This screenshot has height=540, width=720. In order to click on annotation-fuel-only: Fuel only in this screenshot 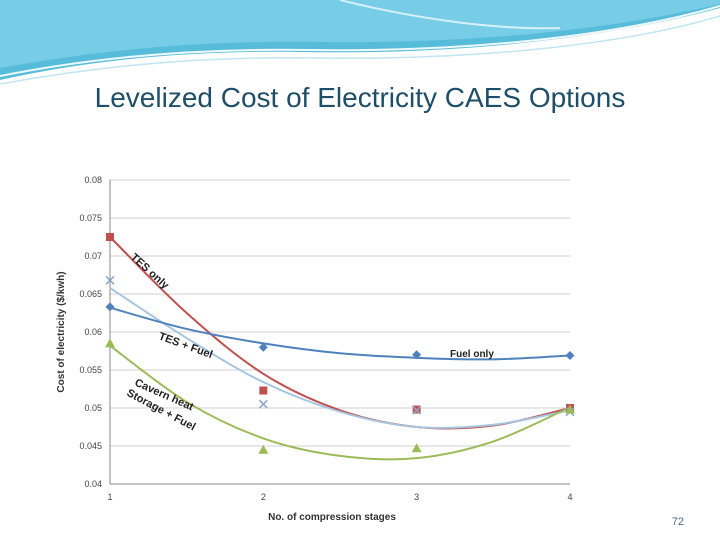, I will do `click(472, 354)`.